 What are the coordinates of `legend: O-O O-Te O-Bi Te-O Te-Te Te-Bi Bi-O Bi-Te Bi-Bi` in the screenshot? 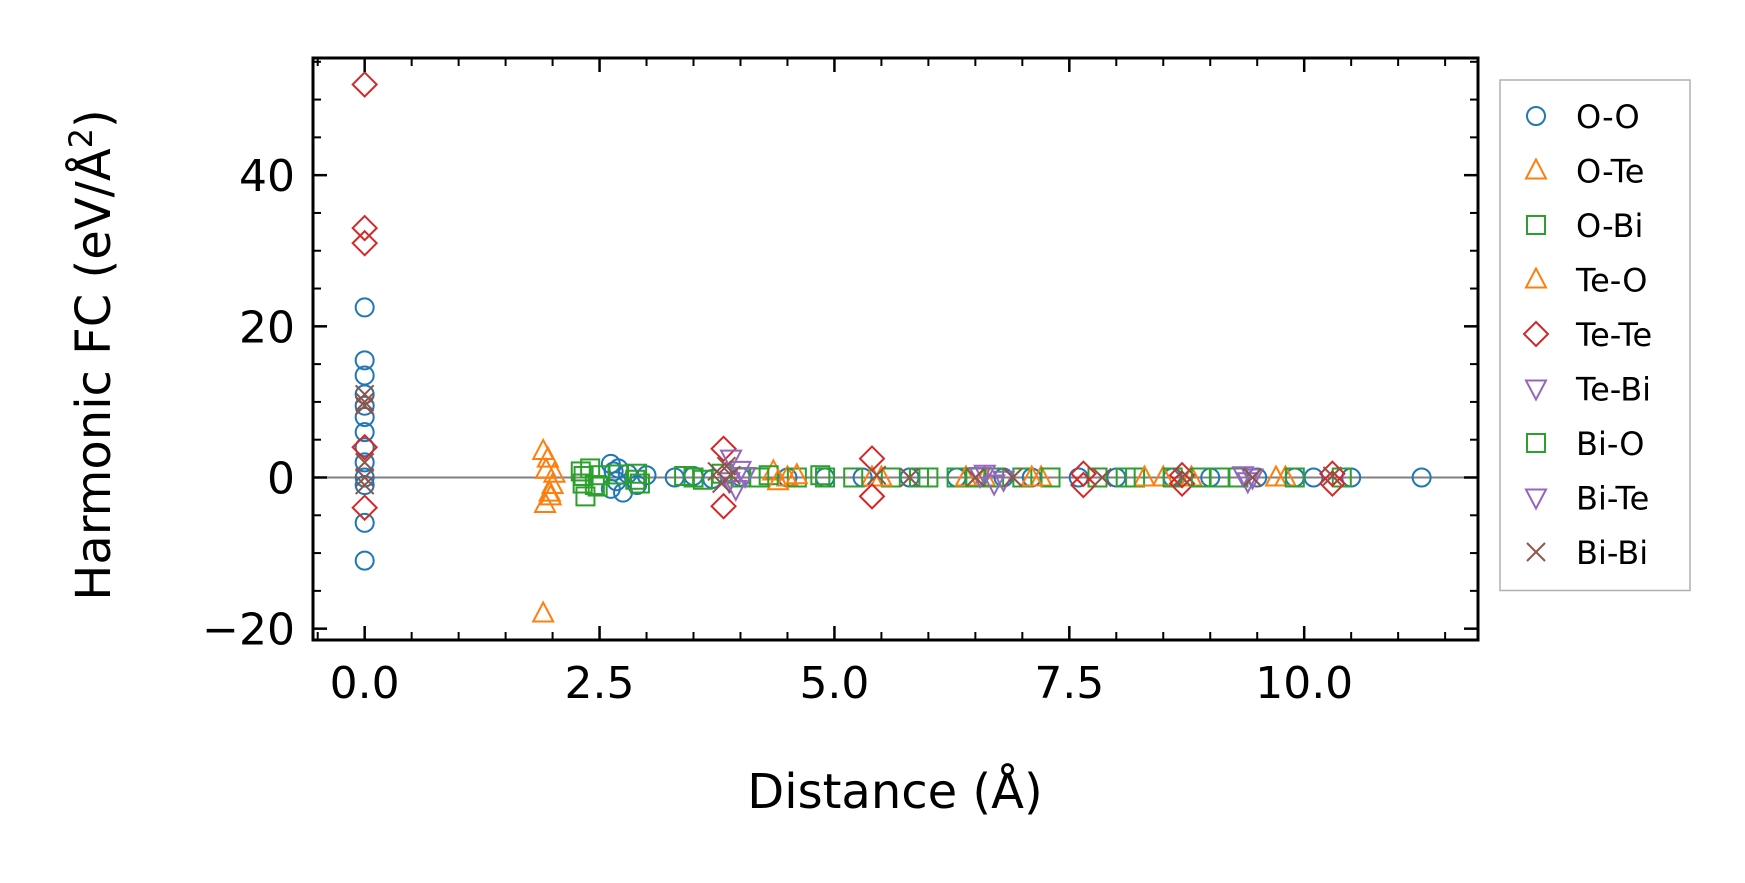 It's located at (1595, 335).